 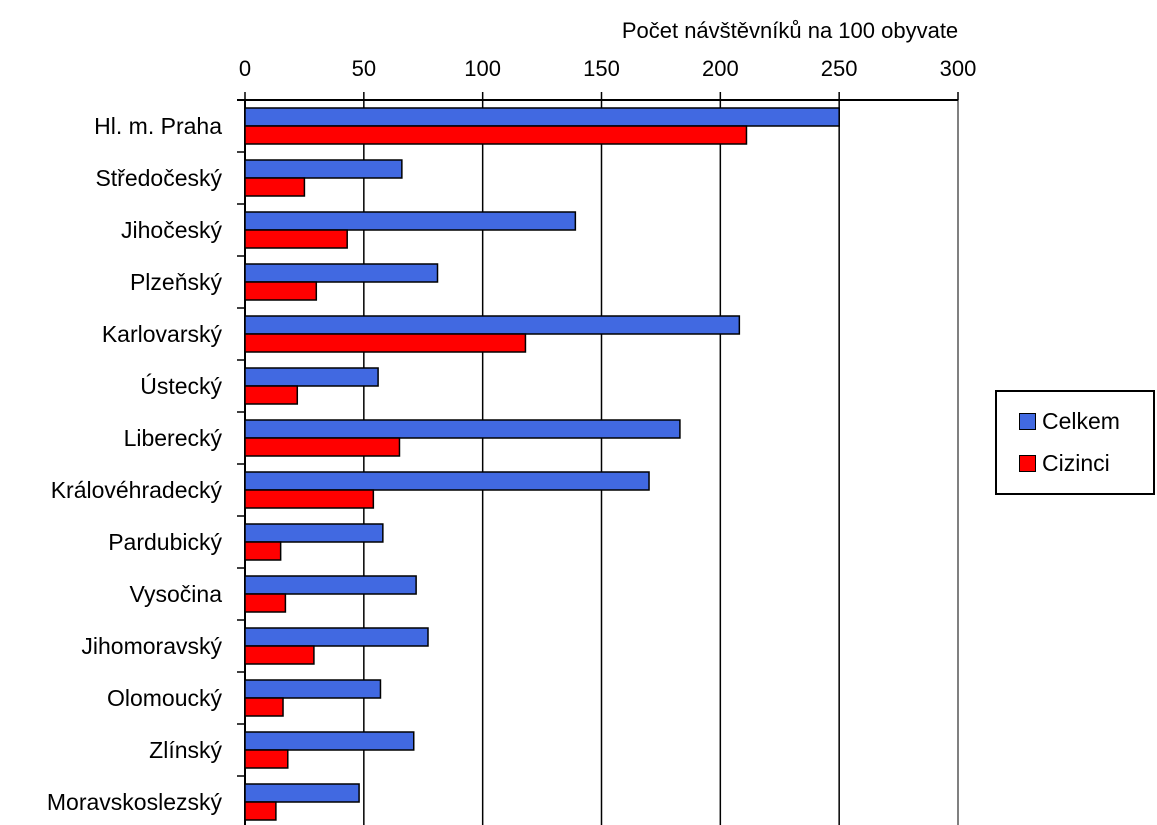 I want to click on category-label-13: Moravskoslezský, so click(x=135, y=802).